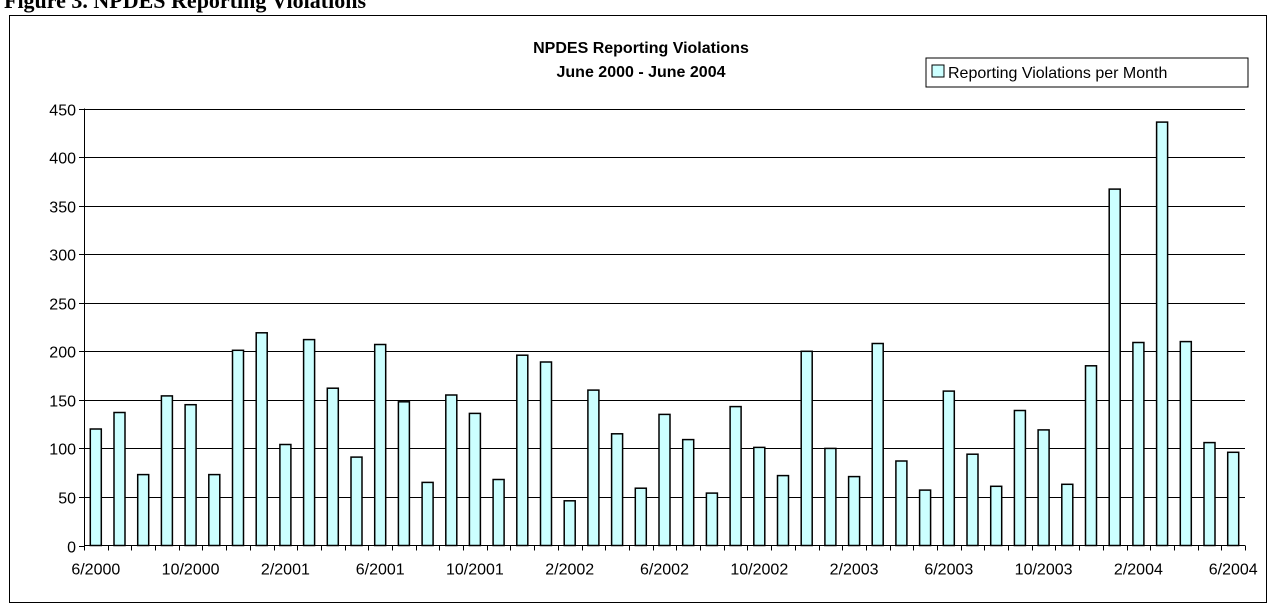 The width and height of the screenshot is (1271, 606). Describe the element at coordinates (191, 570) in the screenshot. I see `x-tick-label: 10/2000` at that location.